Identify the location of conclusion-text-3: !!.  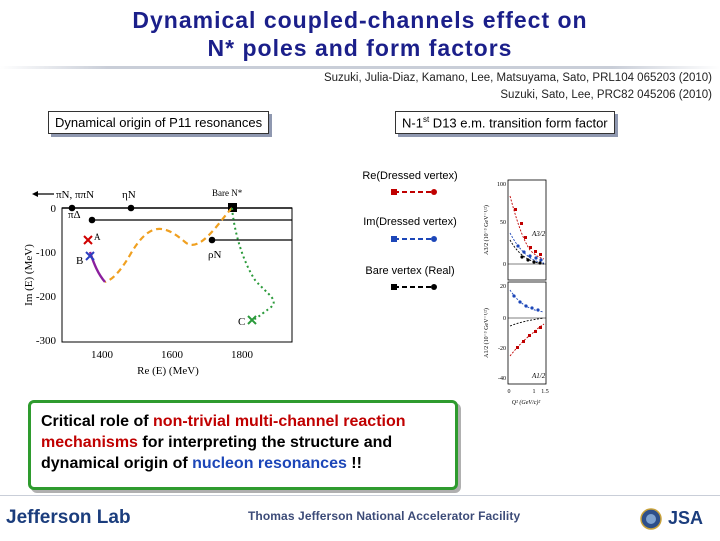
(354, 463).